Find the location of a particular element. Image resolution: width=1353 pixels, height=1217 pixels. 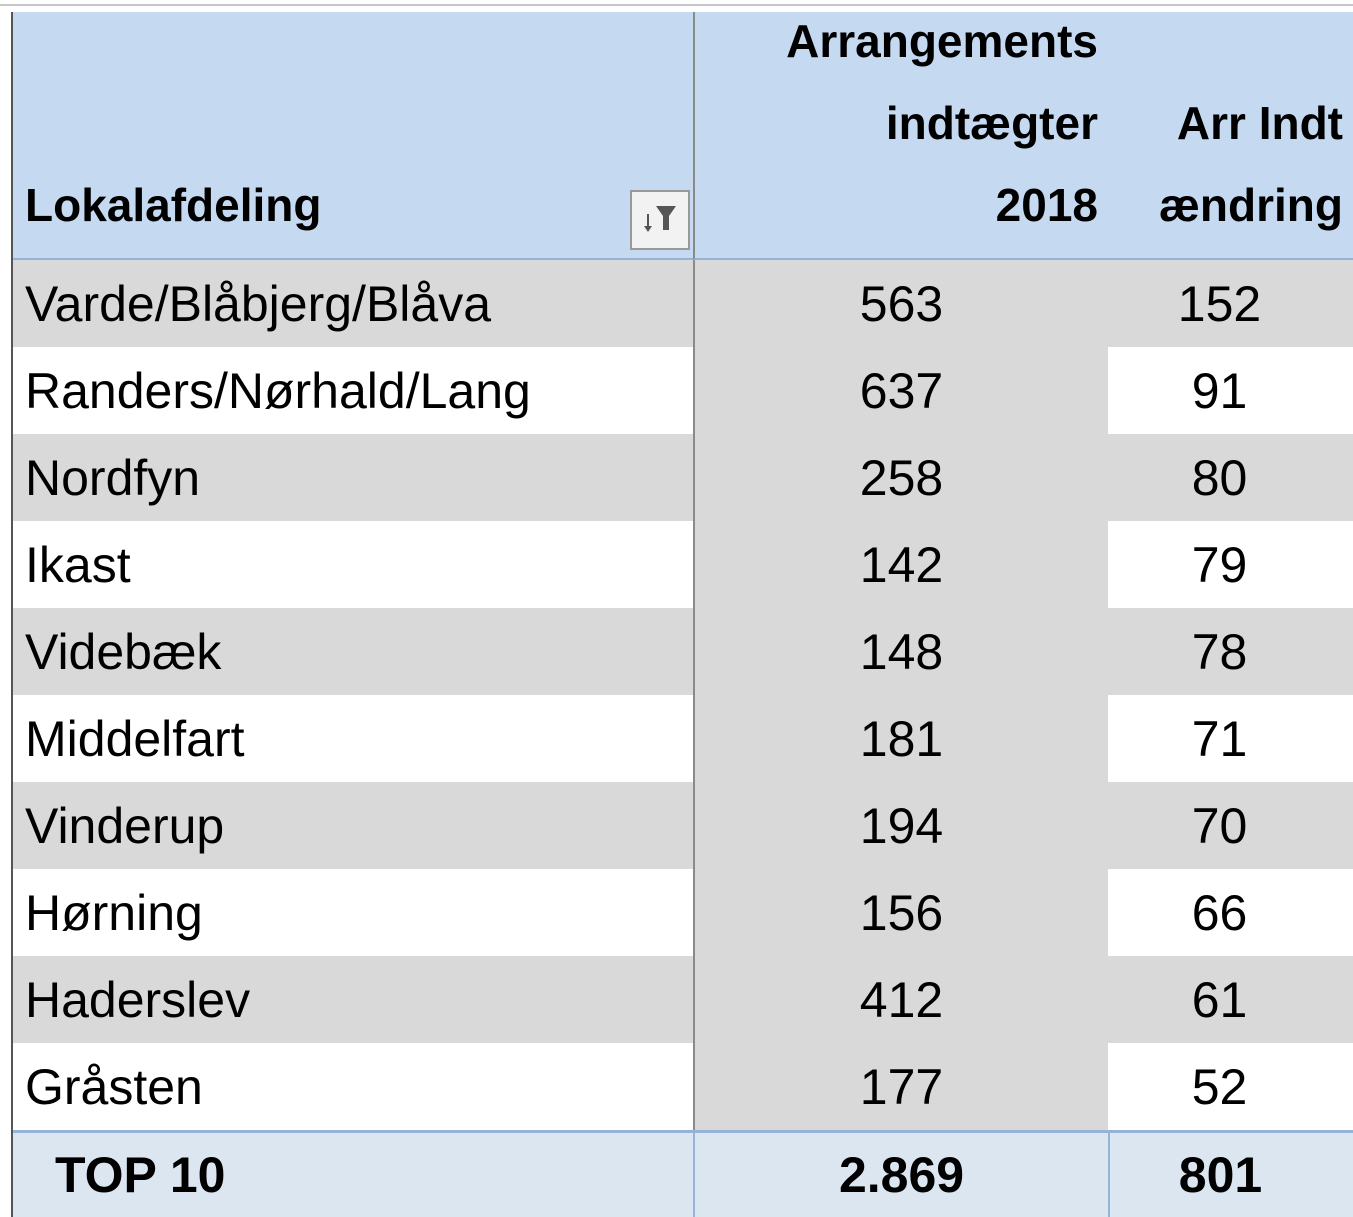

header-text: Lokalafdeling is located at coordinates (173, 205).